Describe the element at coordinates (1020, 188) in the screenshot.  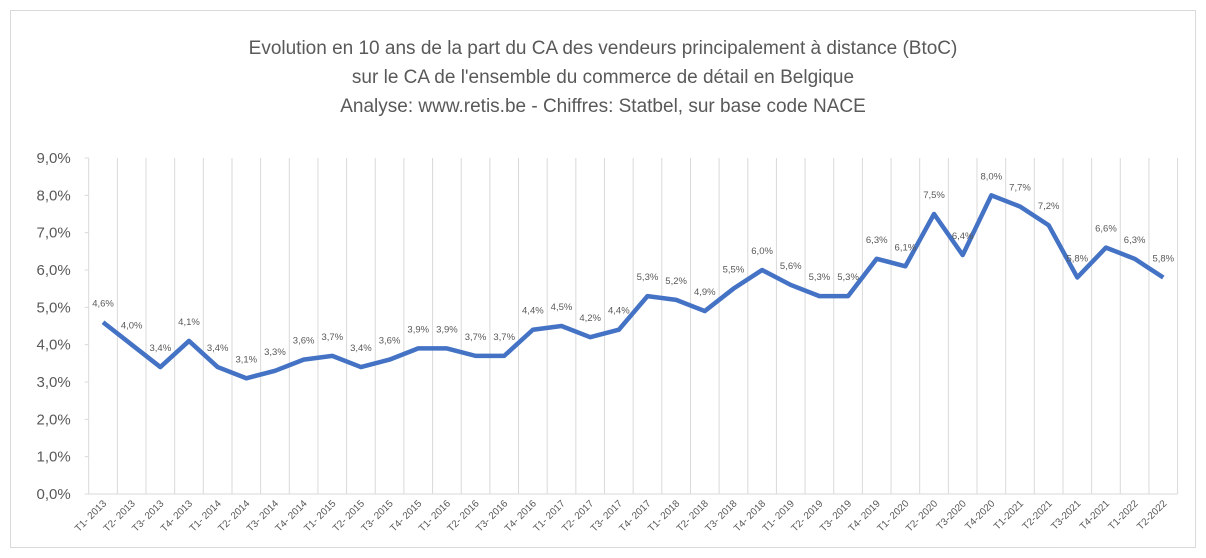
I see `data-label: 7,7%` at that location.